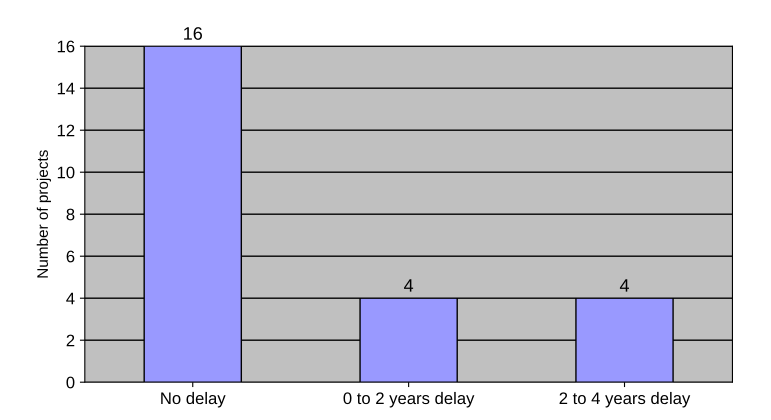  What do you see at coordinates (193, 33) in the screenshot?
I see `data-label: 16` at bounding box center [193, 33].